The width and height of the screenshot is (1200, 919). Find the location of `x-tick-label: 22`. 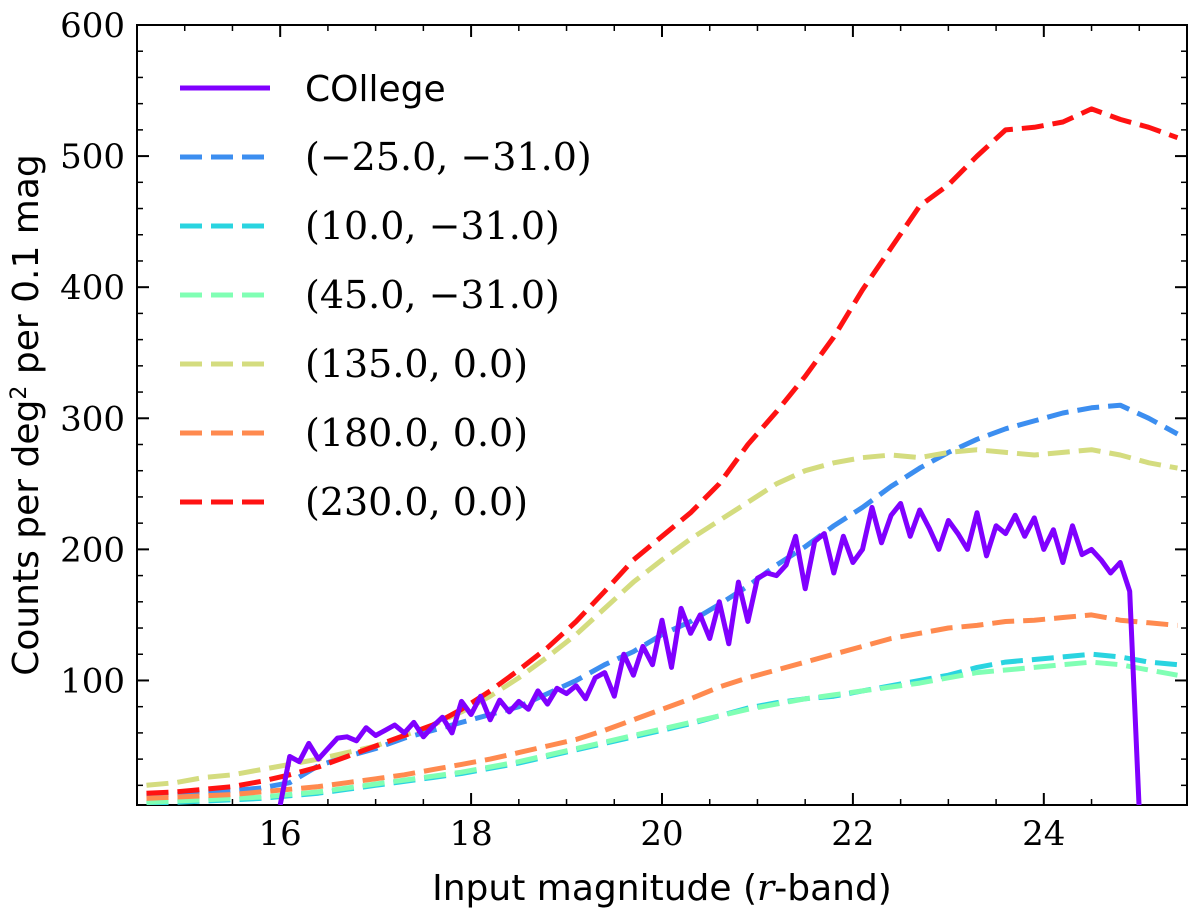

x-tick-label: 22 is located at coordinates (852, 834).